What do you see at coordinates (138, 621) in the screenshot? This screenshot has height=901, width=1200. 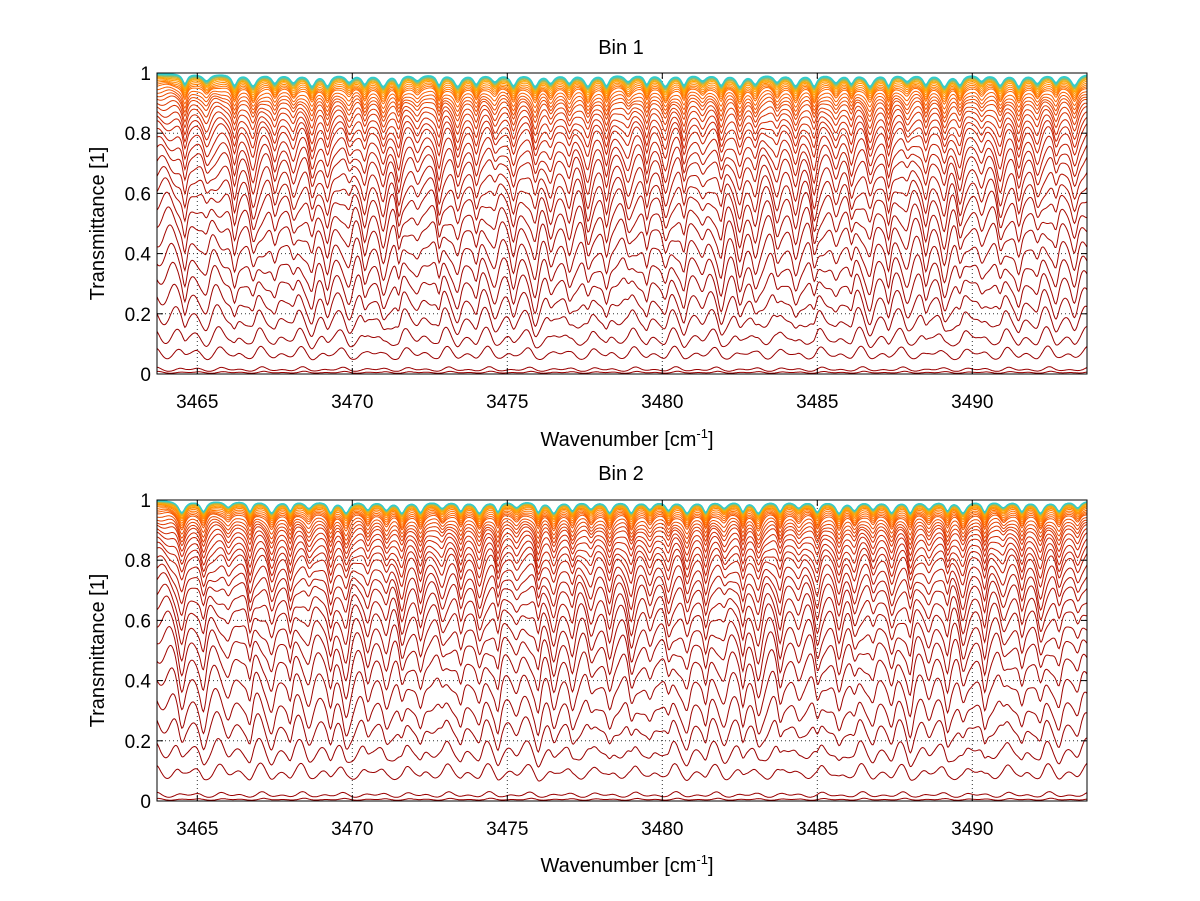 I see `y-tick-label: 0.6` at bounding box center [138, 621].